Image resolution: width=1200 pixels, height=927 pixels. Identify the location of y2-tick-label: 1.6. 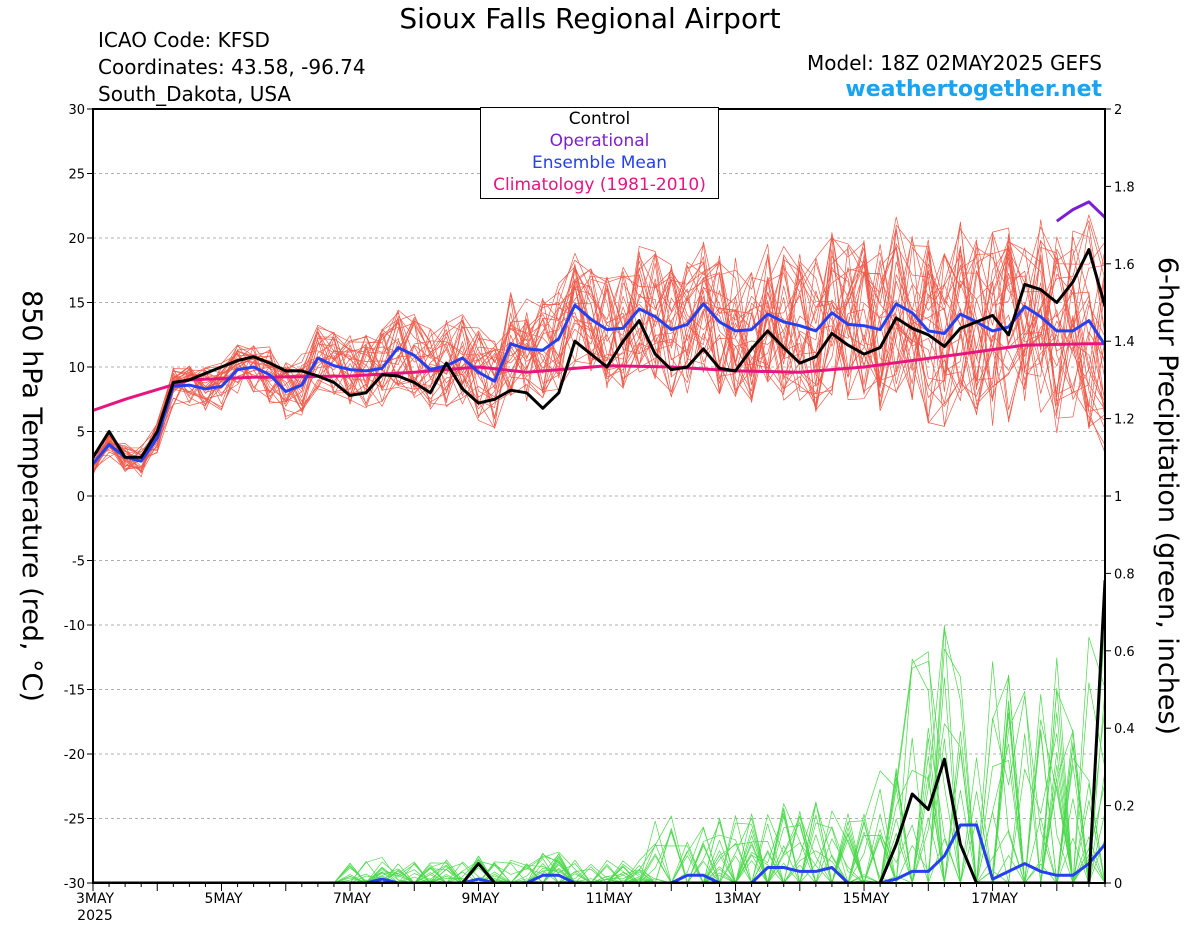
(1124, 265).